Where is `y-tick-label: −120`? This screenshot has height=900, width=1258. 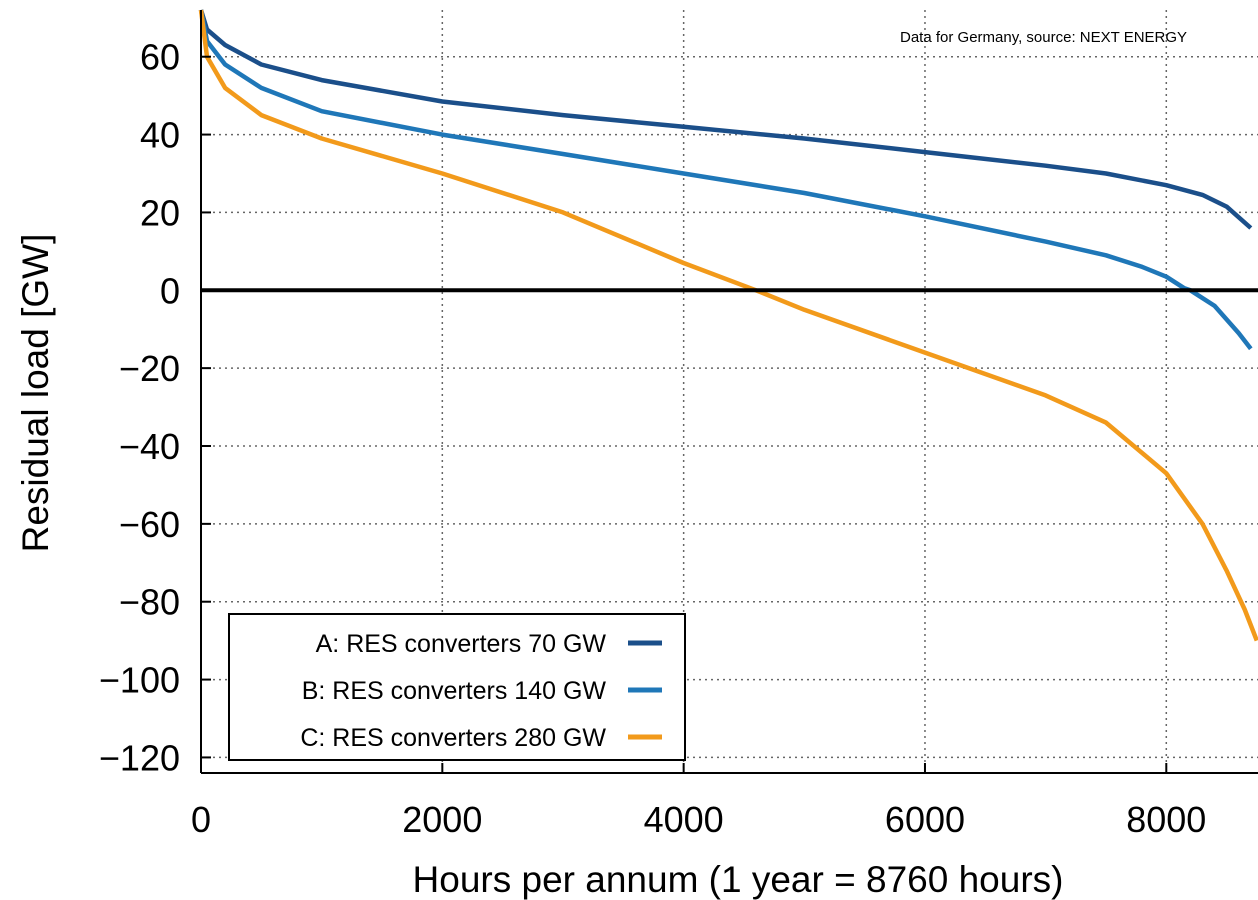
y-tick-label: −120 is located at coordinates (139, 757).